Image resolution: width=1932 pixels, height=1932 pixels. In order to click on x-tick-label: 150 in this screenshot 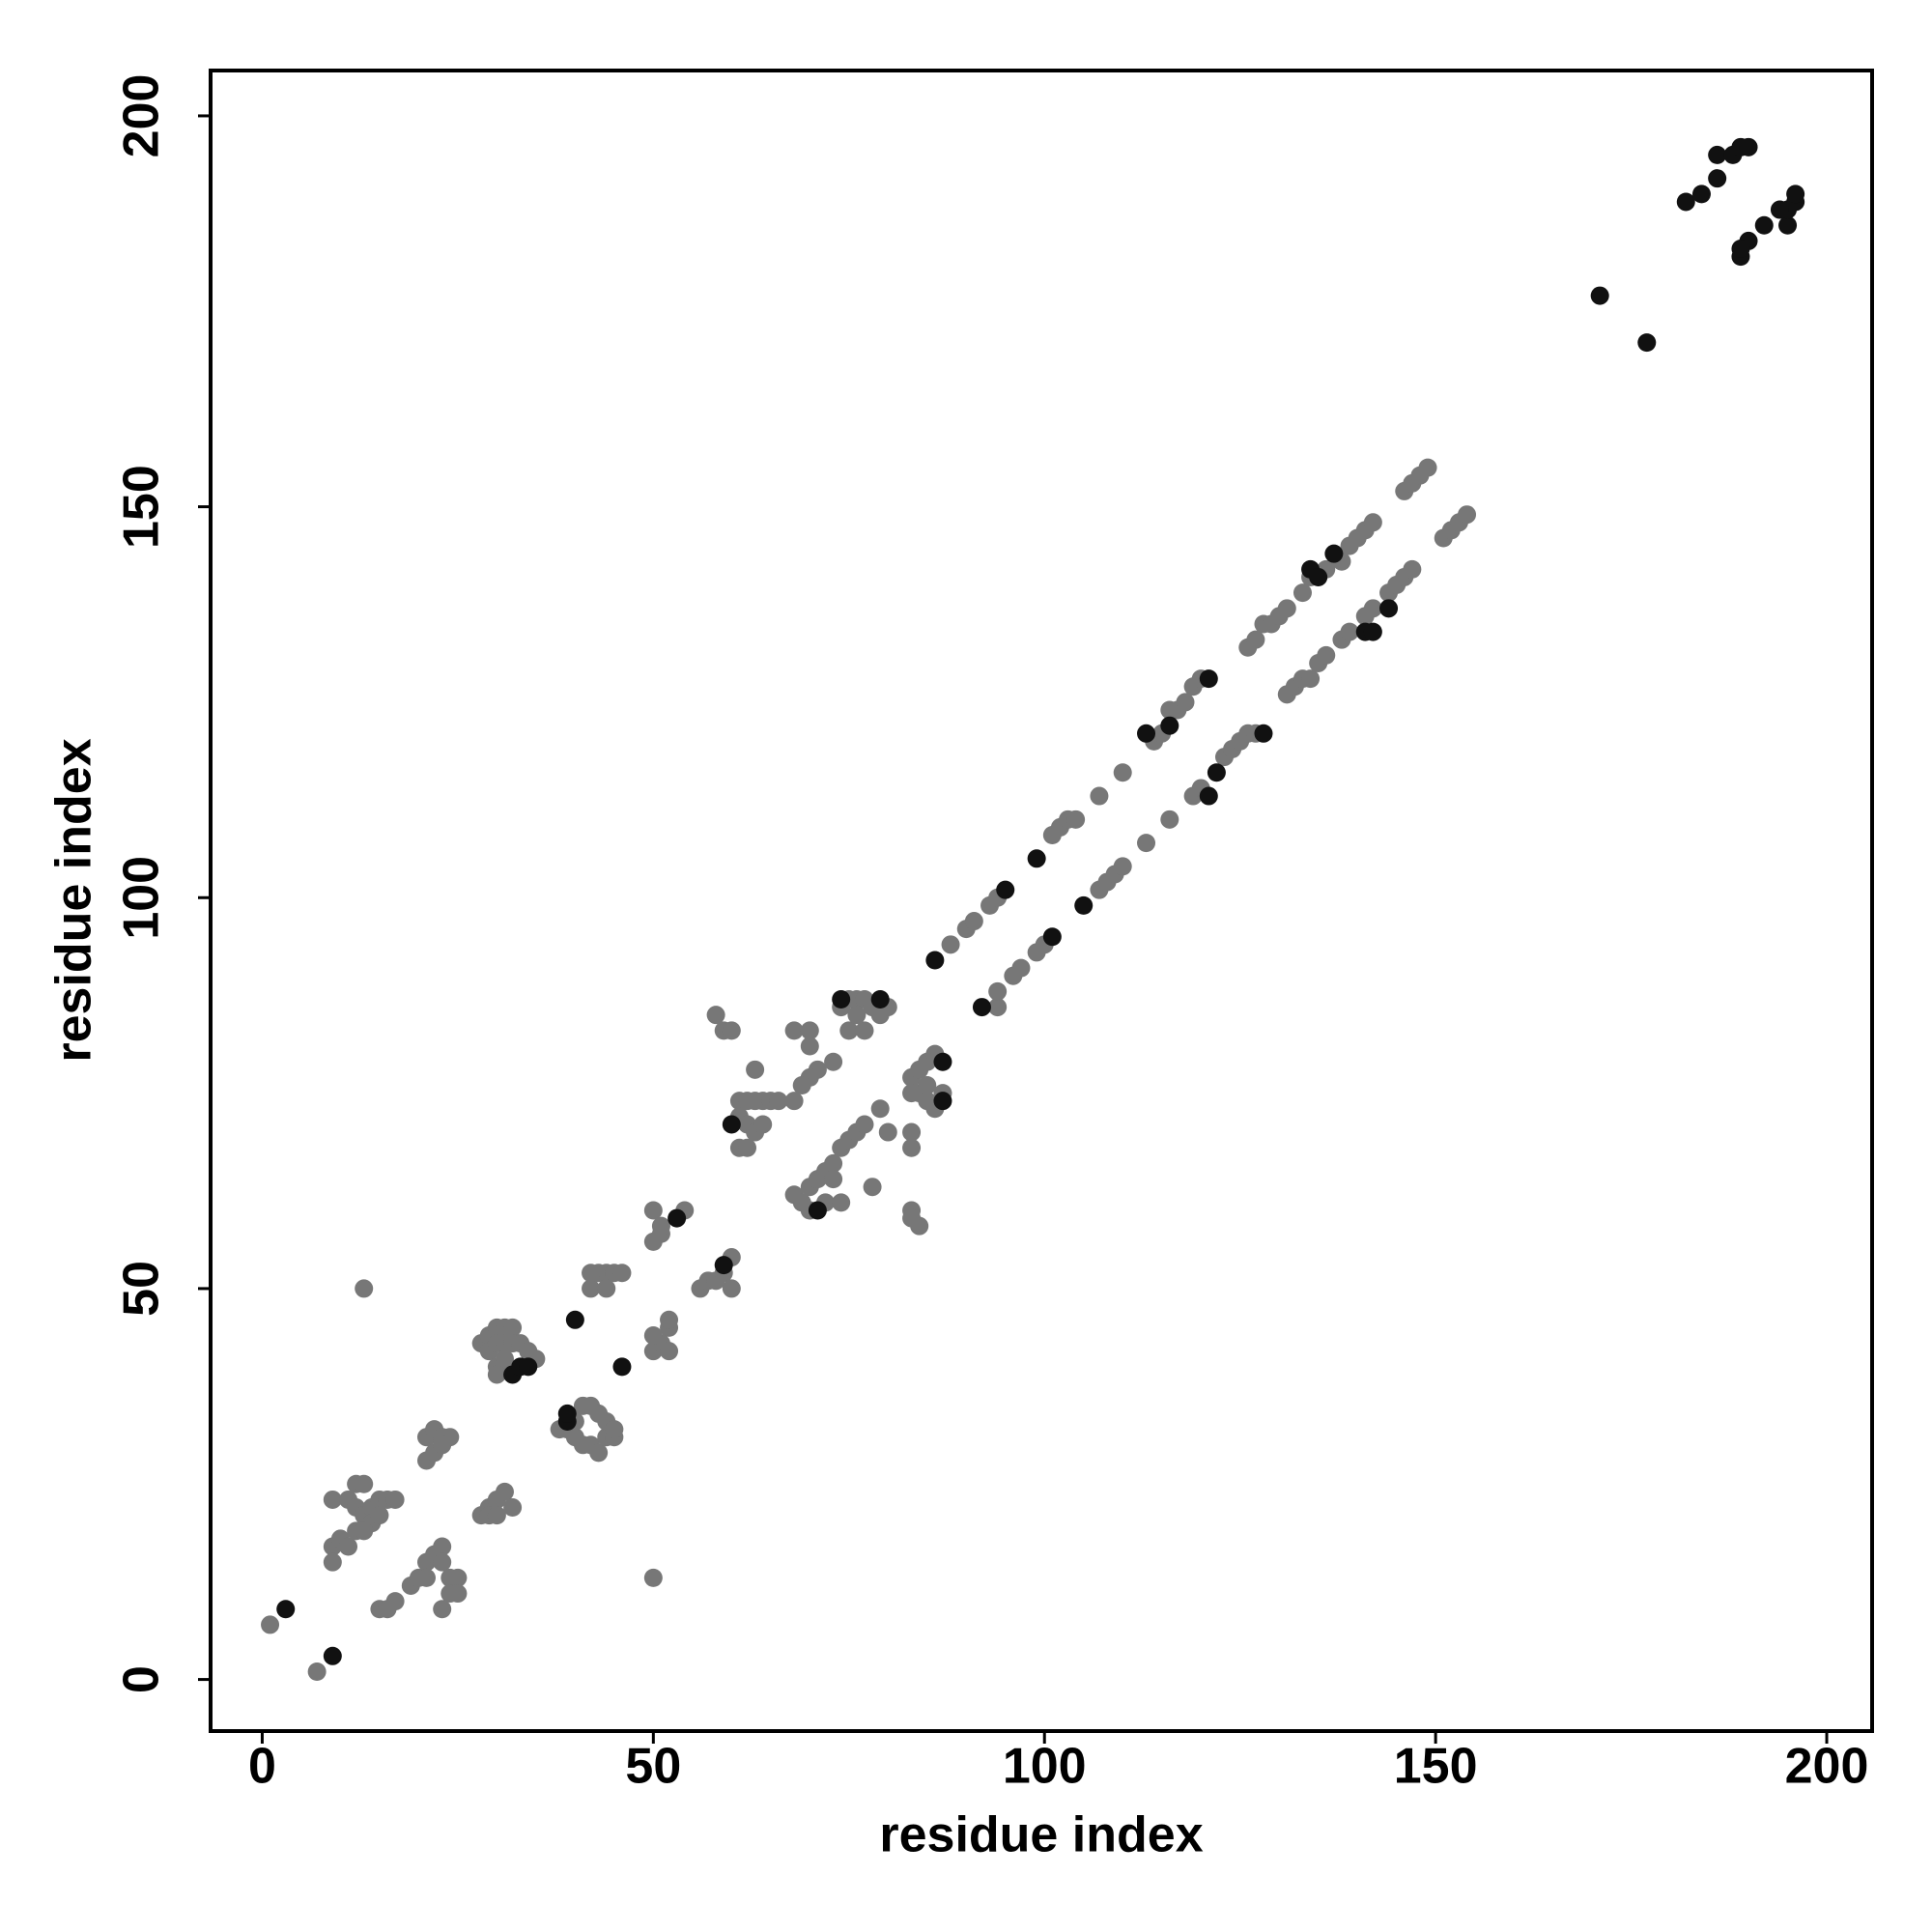, I will do `click(1436, 1767)`.